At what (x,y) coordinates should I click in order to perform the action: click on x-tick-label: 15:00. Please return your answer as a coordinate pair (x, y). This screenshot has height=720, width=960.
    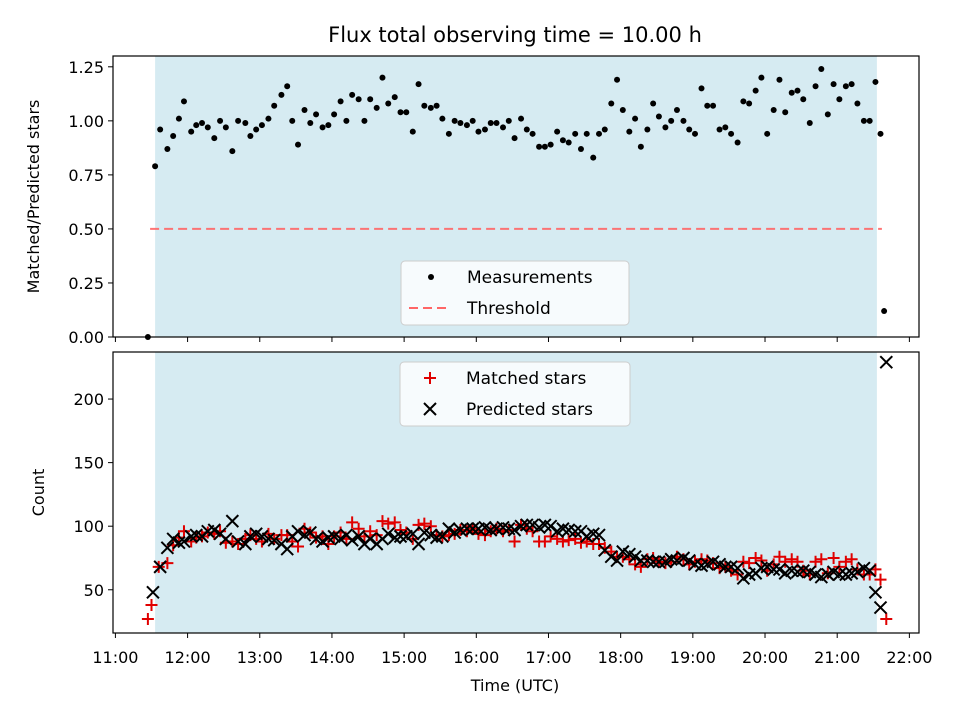
    Looking at the image, I should click on (404, 657).